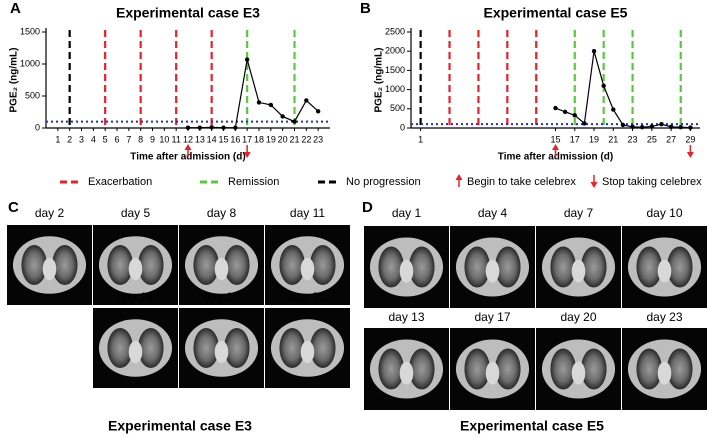 The height and width of the screenshot is (438, 708). What do you see at coordinates (135, 297) in the screenshot?
I see `day-label: day 14` at bounding box center [135, 297].